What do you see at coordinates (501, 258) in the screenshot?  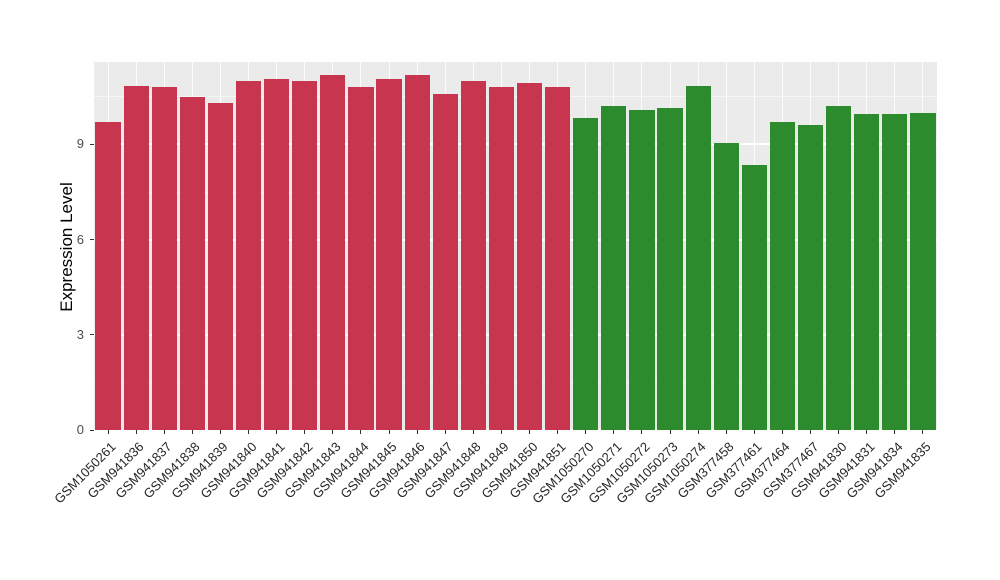 I see `bar-GSM941849` at bounding box center [501, 258].